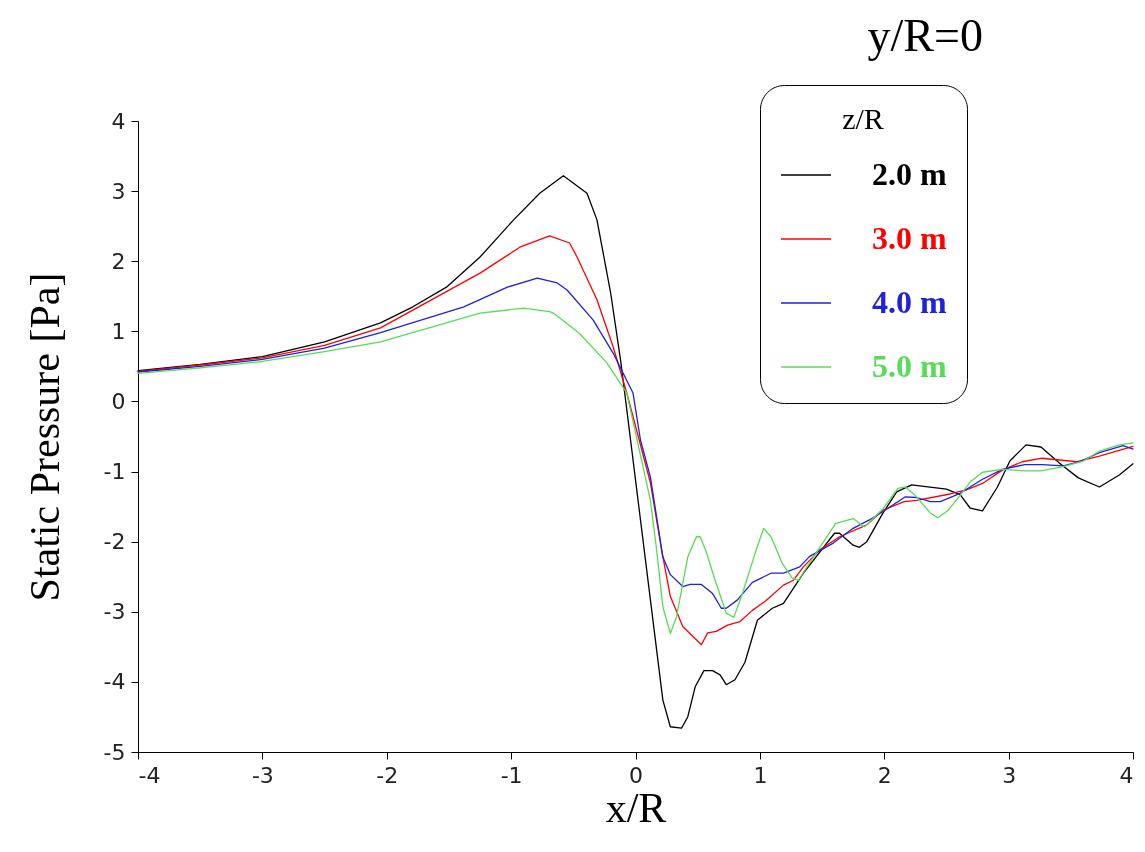 Image resolution: width=1145 pixels, height=852 pixels. I want to click on legend-label: 2.0 m, so click(909, 174).